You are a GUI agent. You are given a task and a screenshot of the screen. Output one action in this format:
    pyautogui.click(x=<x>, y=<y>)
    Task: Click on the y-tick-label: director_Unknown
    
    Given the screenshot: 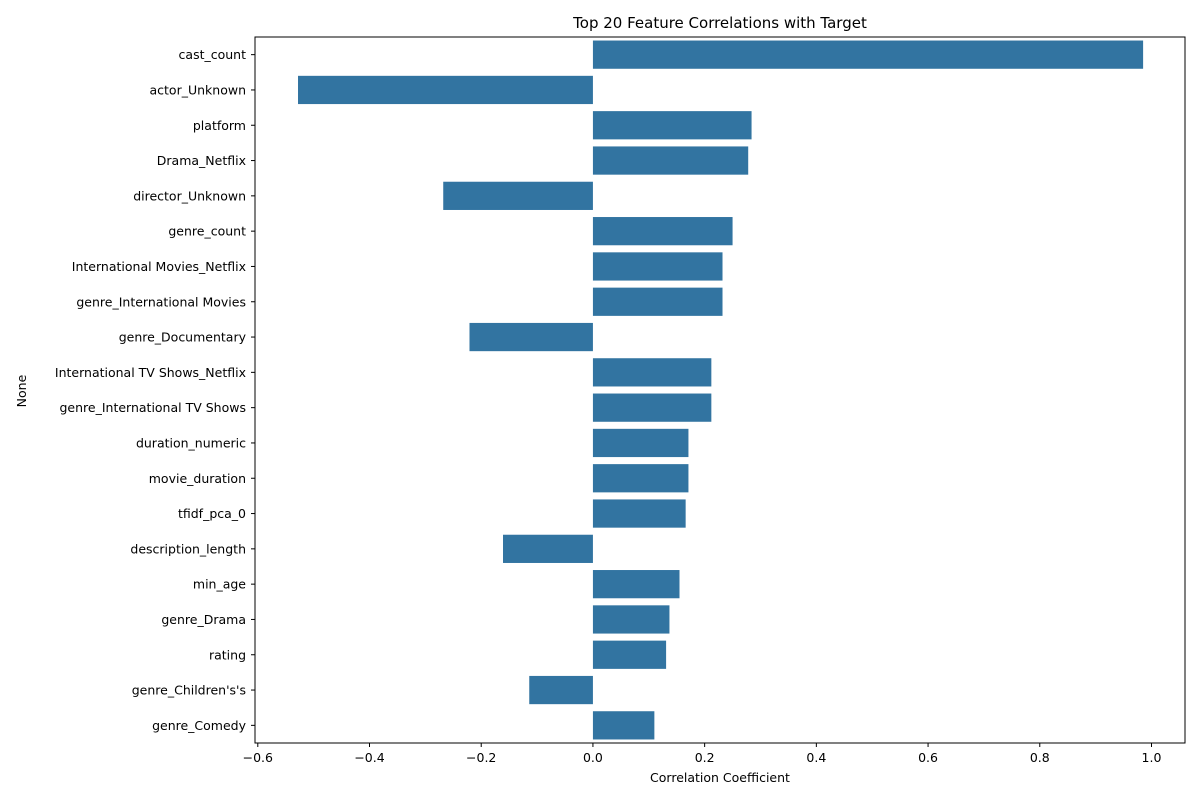 What is the action you would take?
    pyautogui.click(x=189, y=195)
    